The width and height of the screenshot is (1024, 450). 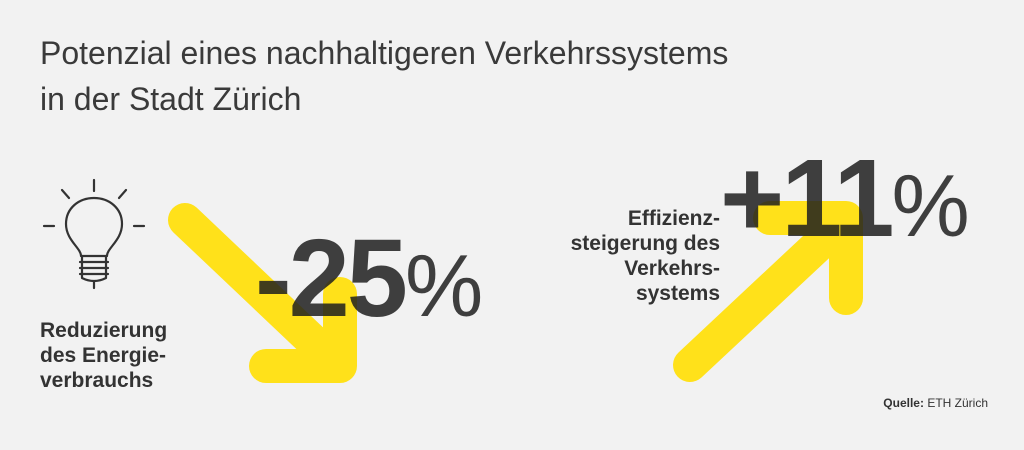 I want to click on energy-label-line-2: des Energie-, so click(x=103, y=355).